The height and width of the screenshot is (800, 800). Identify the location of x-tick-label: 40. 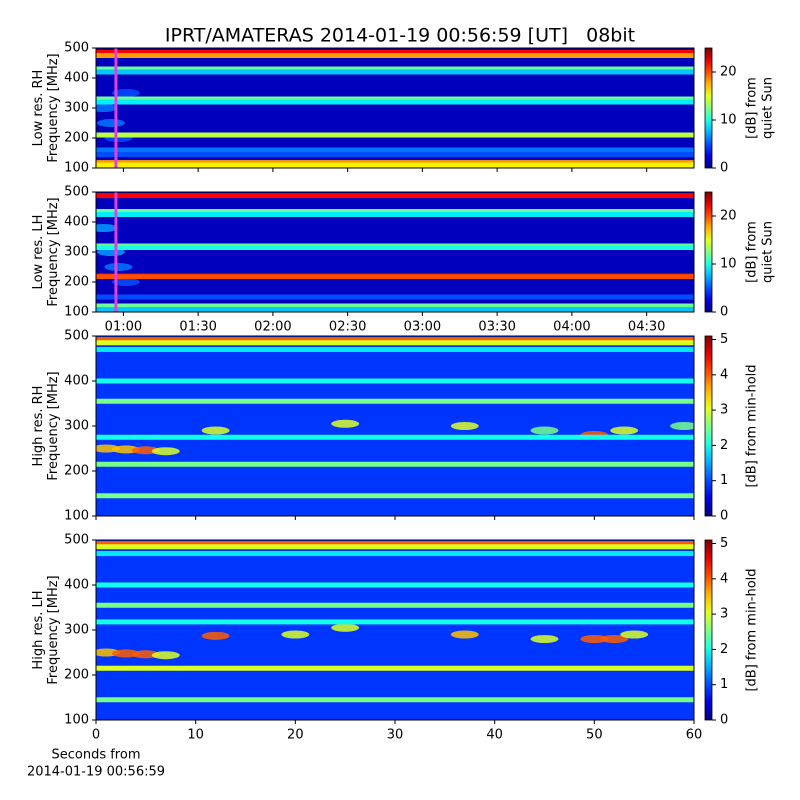
(494, 735).